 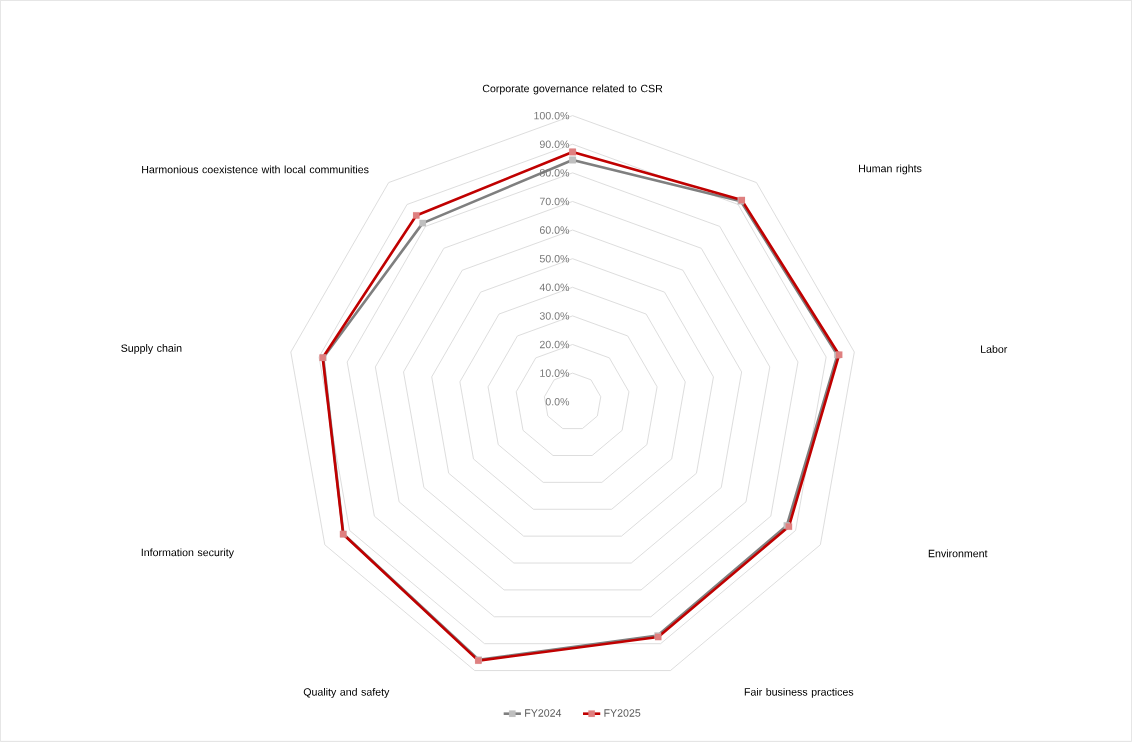 I want to click on y-tick-label: 40.0%, so click(x=554, y=287).